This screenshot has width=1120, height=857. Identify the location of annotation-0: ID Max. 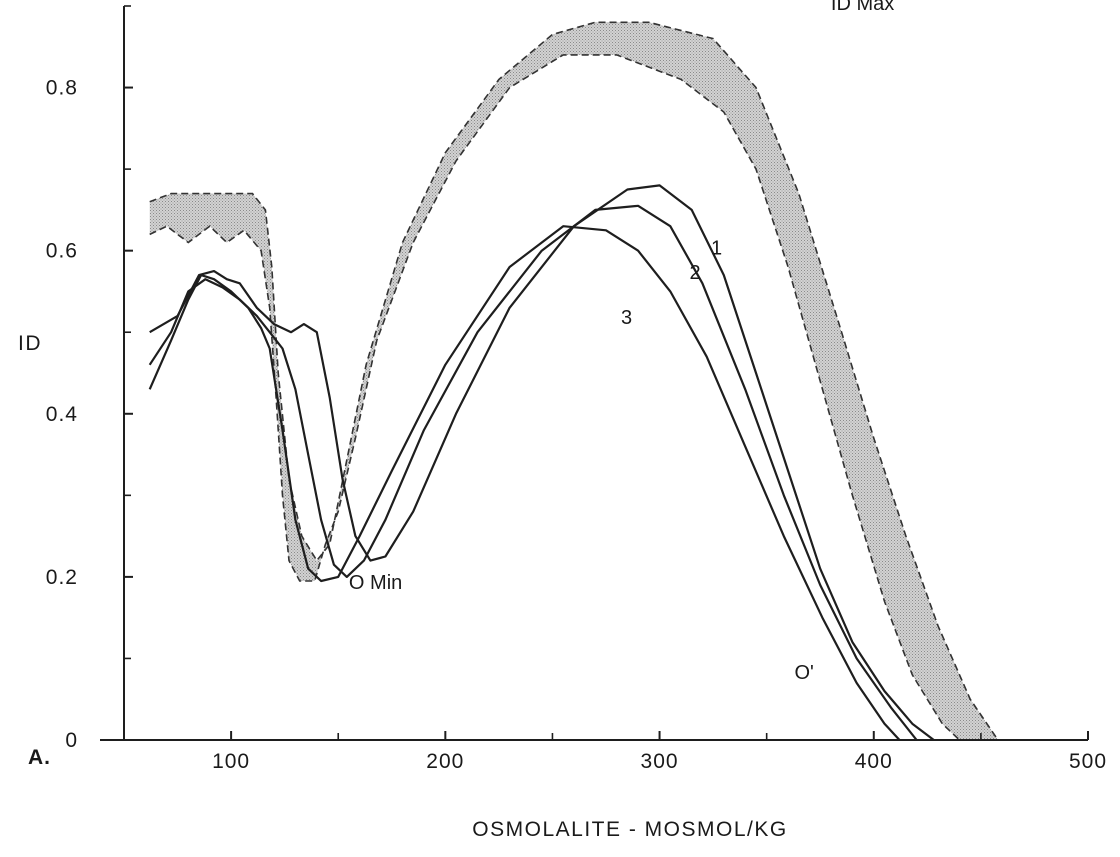
(862, 7).